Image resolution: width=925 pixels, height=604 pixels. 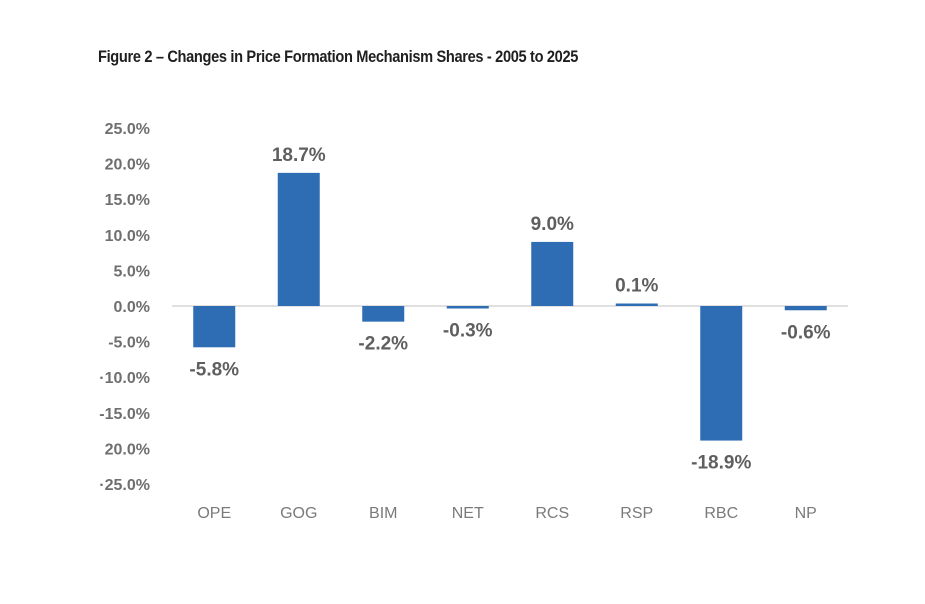 I want to click on bar-bim, so click(x=383, y=314).